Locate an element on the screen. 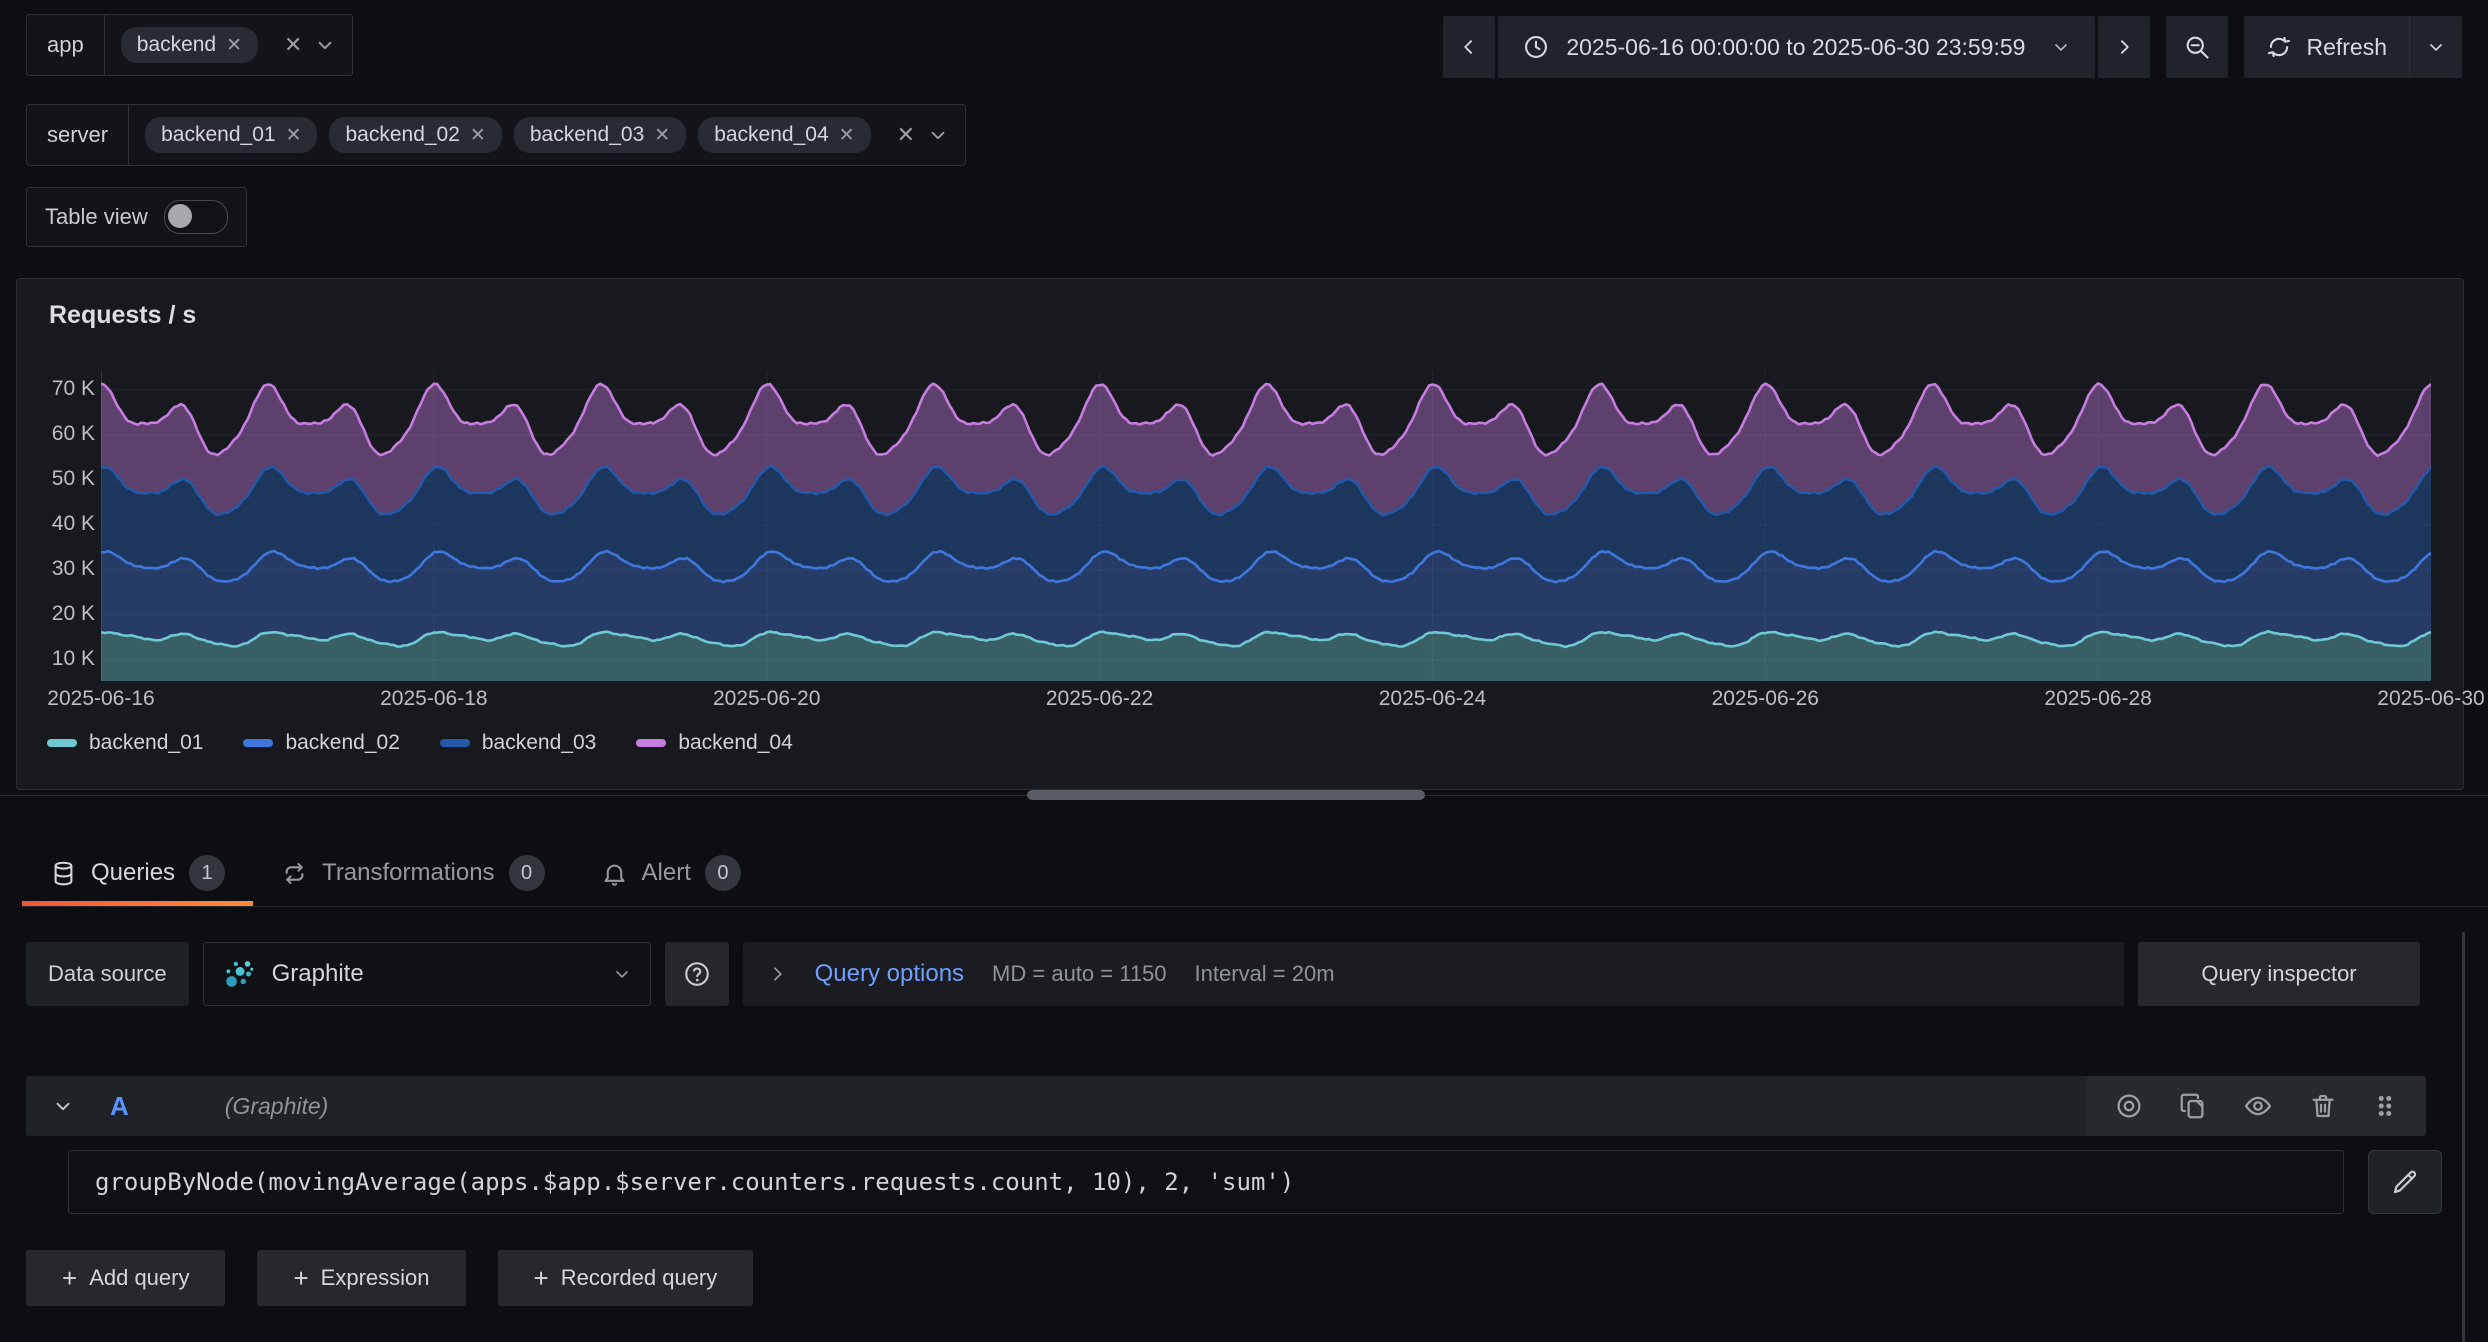  y-axis-tick-label: 70 K is located at coordinates (73, 388).